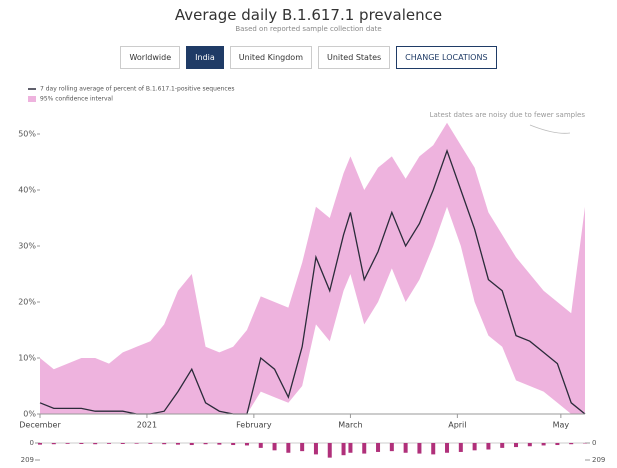 This screenshot has height=468, width=617. What do you see at coordinates (29, 414) in the screenshot?
I see `y-tick-label: 0%` at bounding box center [29, 414].